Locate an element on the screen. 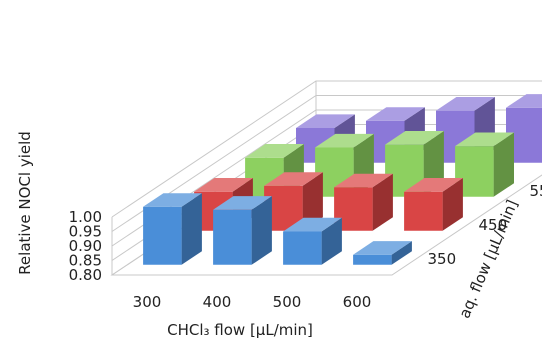  y-tick-label: 1.00 is located at coordinates (85, 217).